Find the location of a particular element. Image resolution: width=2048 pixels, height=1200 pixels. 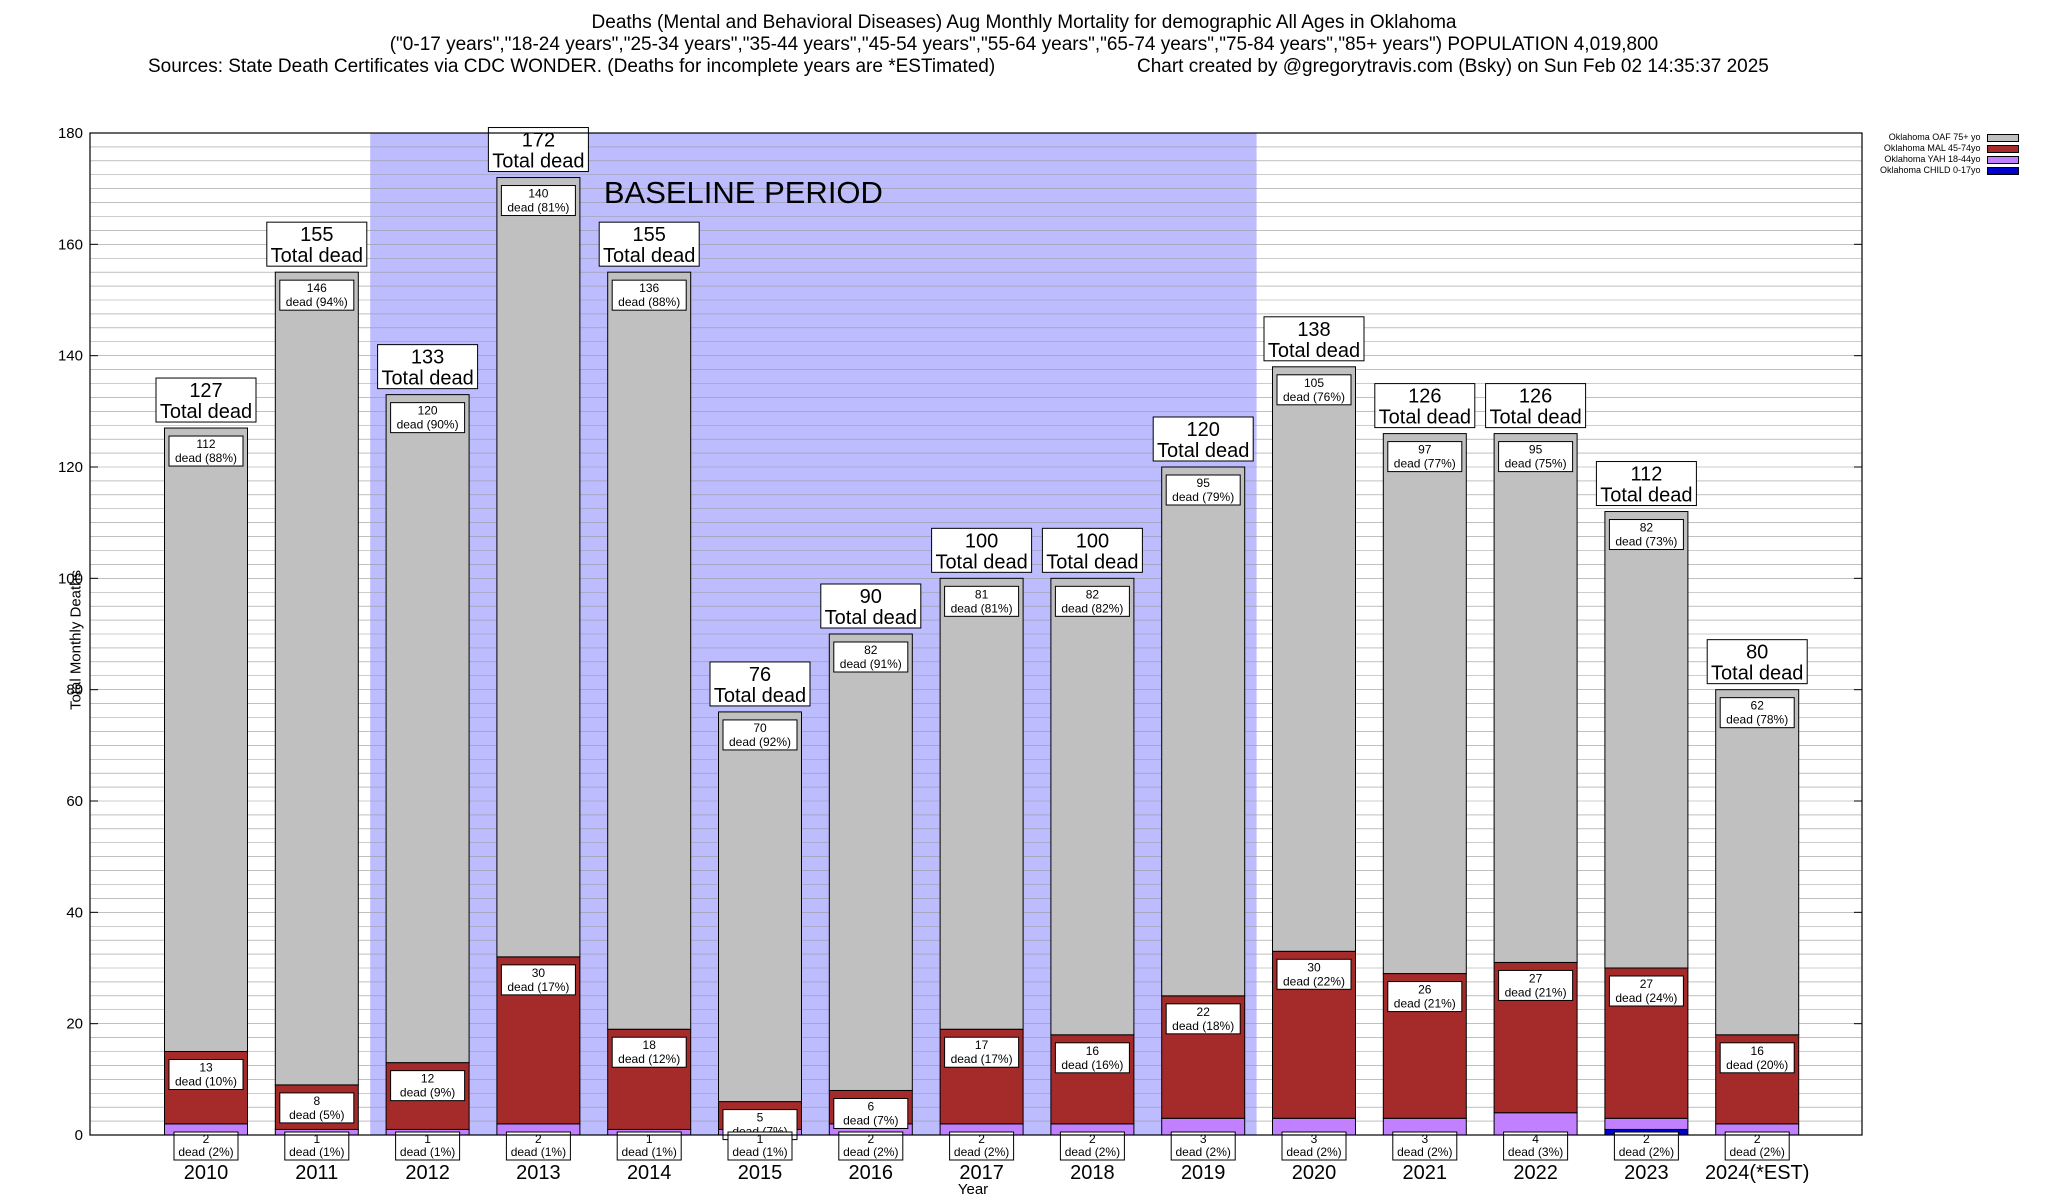

data-label-pct: dead (76%) is located at coordinates (1314, 397).